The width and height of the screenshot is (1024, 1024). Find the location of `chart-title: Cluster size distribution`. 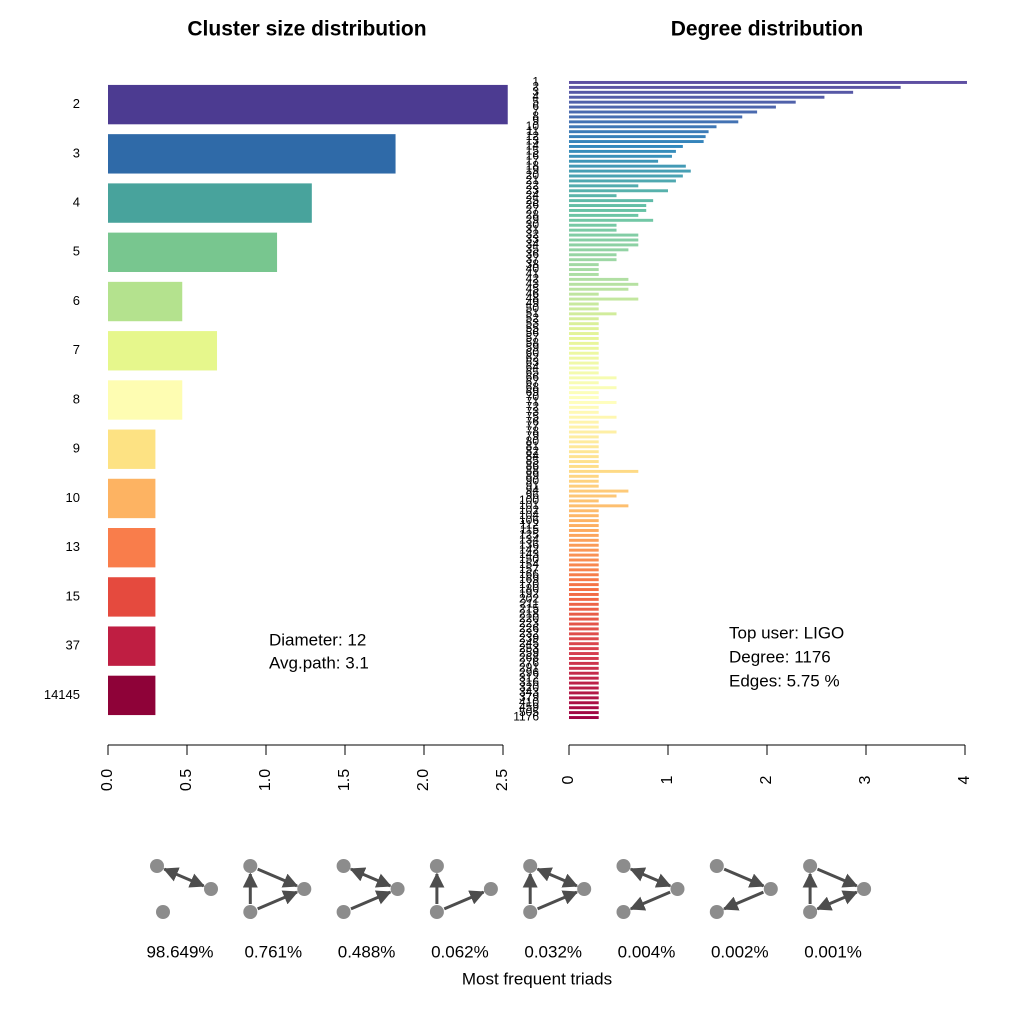

chart-title: Cluster size distribution is located at coordinates (306, 29).